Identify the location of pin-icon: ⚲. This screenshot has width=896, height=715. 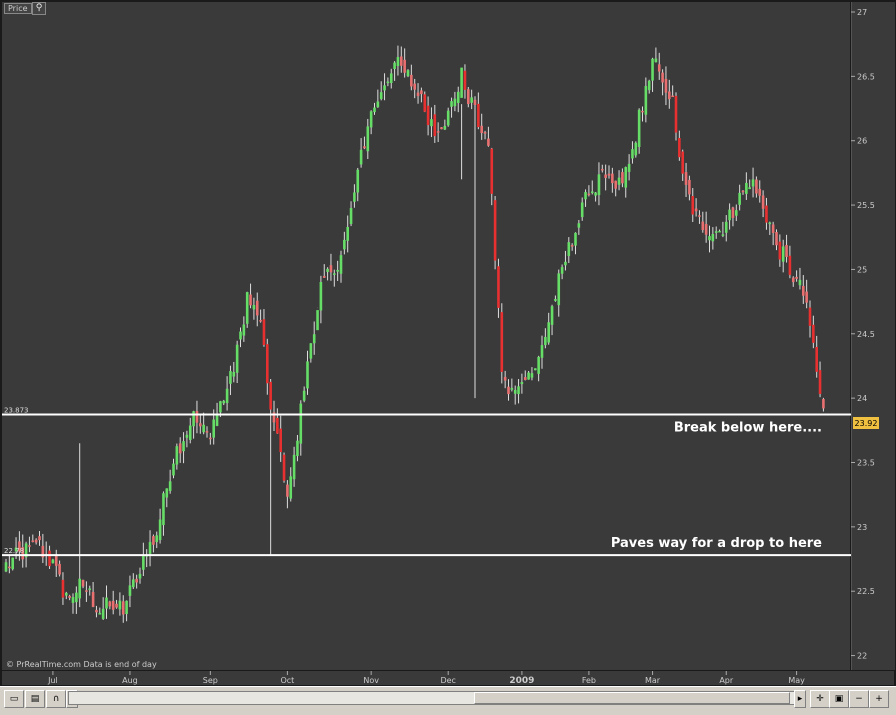
(39, 8).